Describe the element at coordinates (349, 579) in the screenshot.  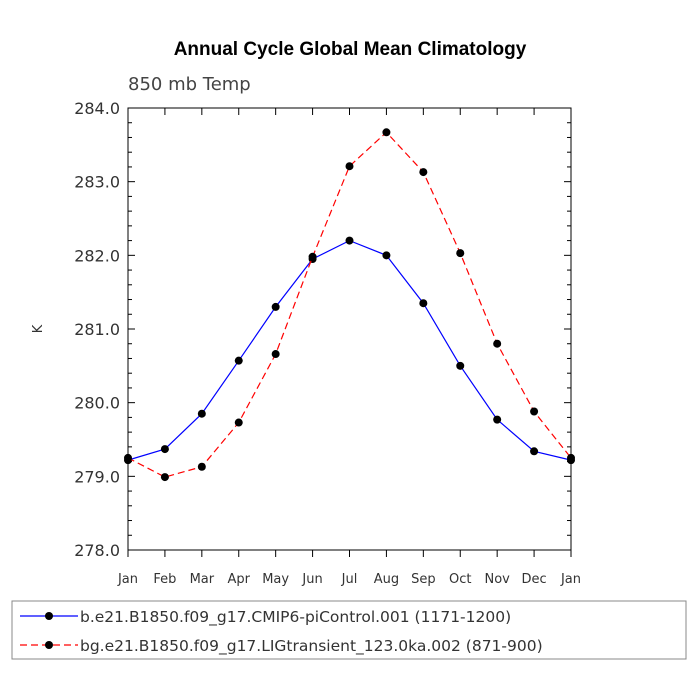
I see `x-tick-label: Jul` at that location.